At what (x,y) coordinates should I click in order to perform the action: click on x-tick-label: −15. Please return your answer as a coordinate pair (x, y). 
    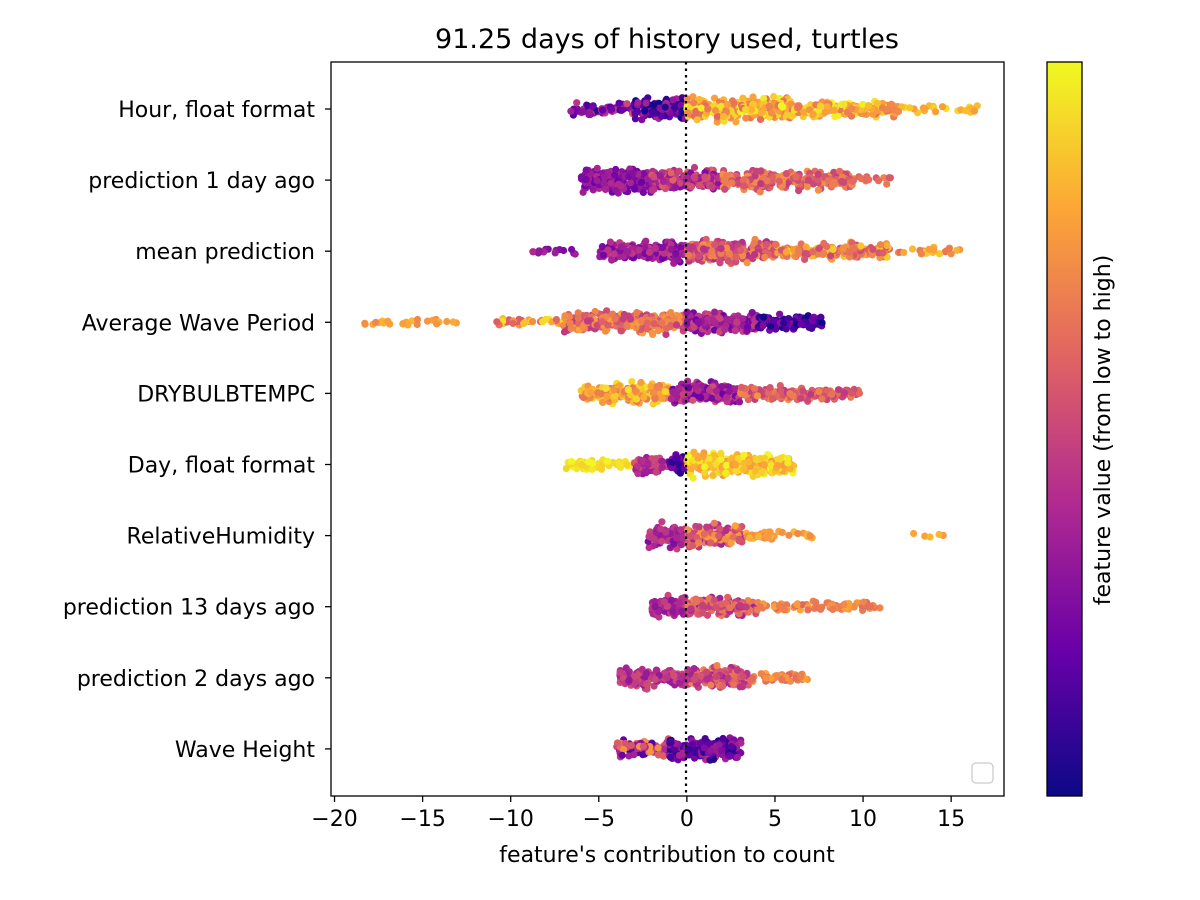
    Looking at the image, I should click on (422, 819).